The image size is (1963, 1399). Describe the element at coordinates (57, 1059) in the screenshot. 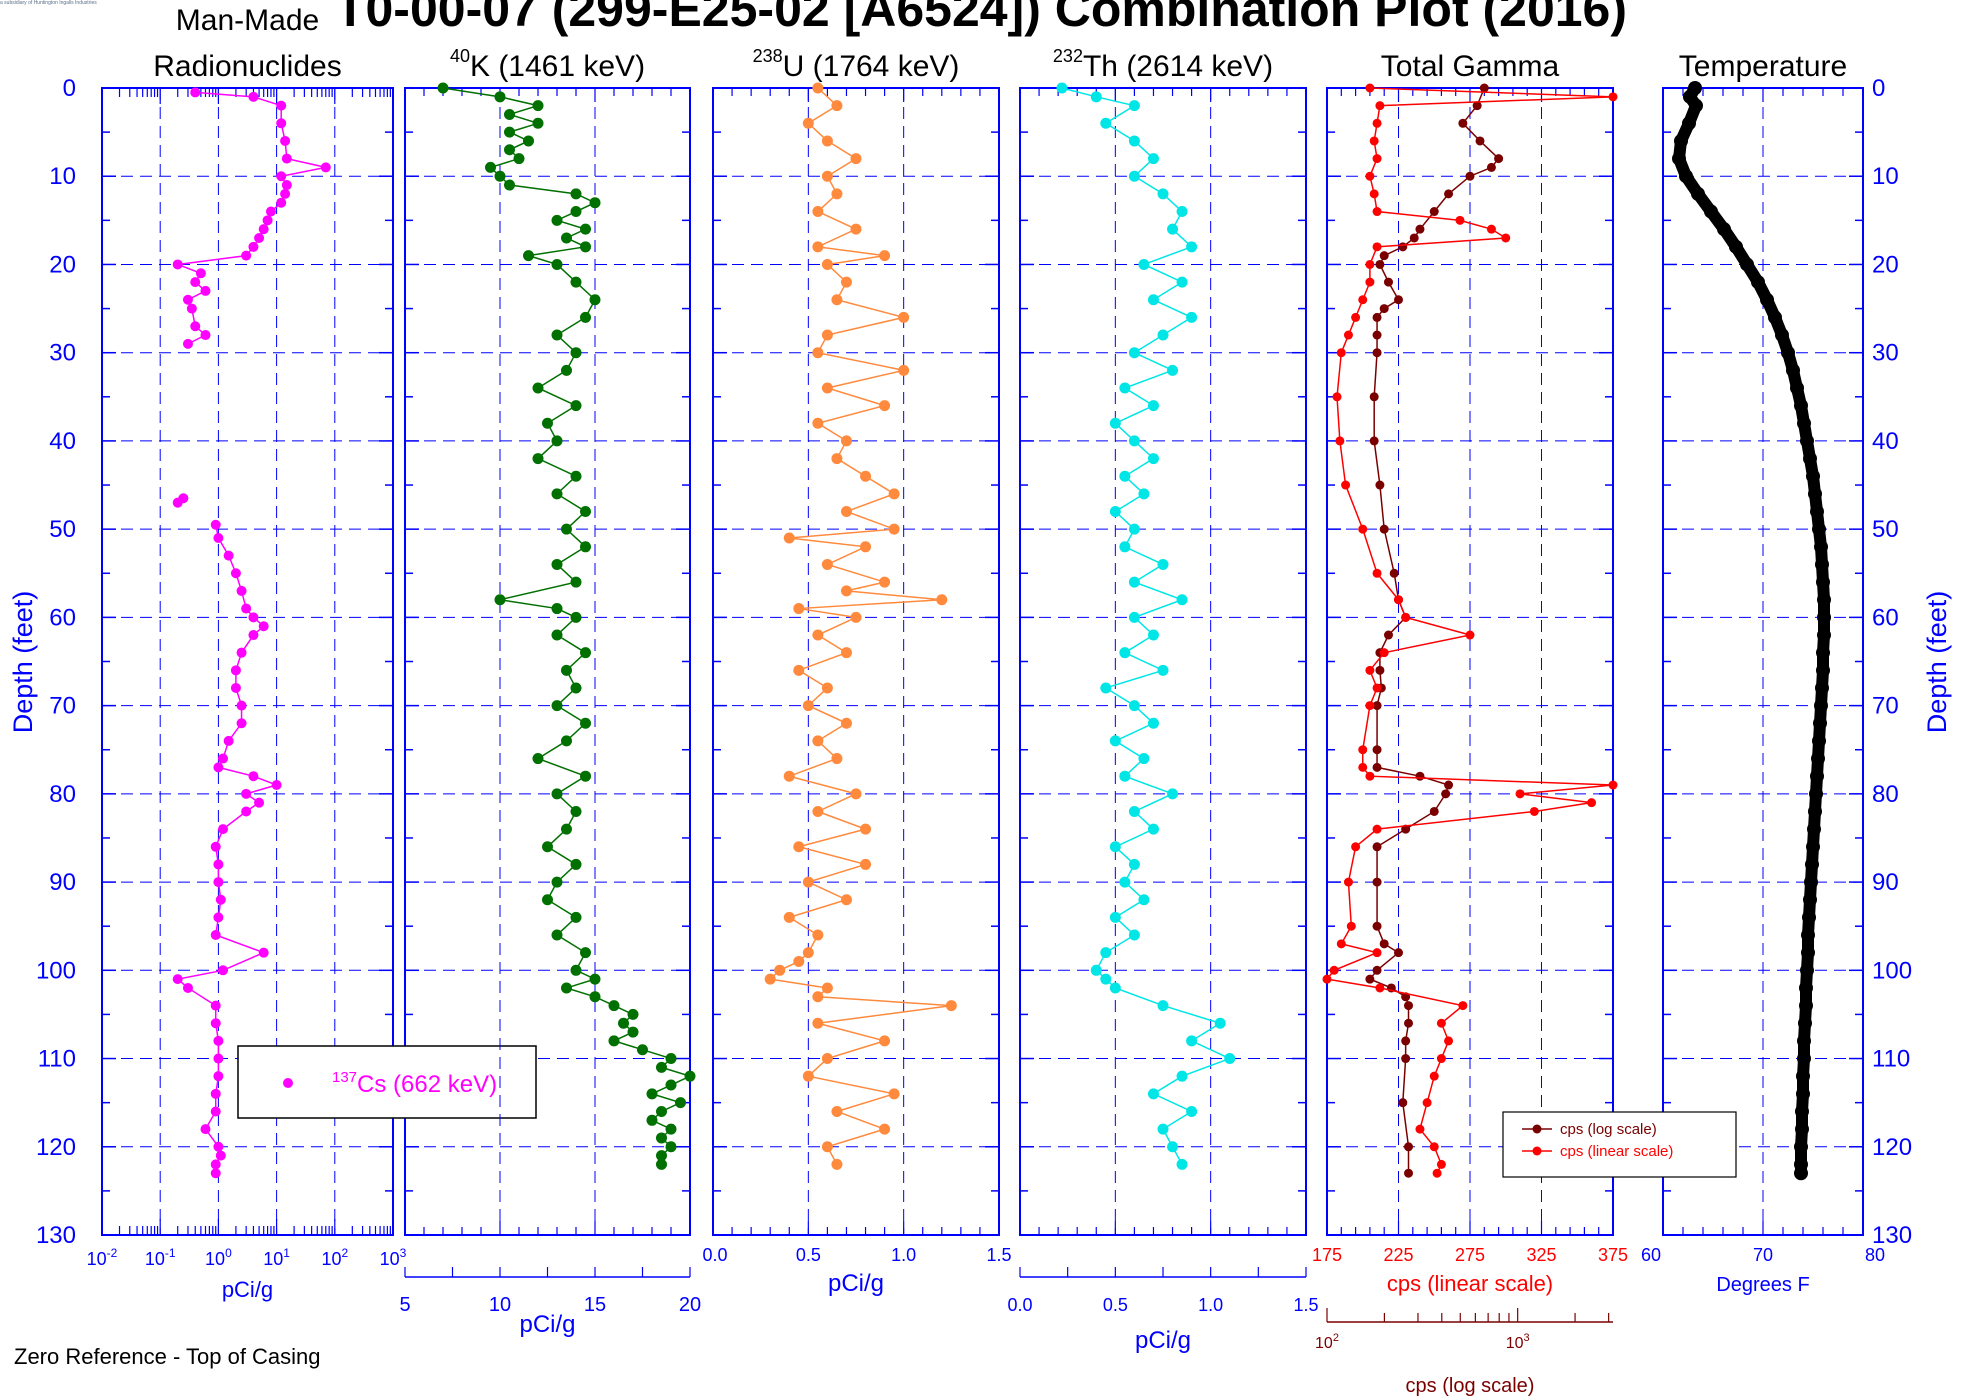

I see `depth-tick-label-left: 110` at that location.